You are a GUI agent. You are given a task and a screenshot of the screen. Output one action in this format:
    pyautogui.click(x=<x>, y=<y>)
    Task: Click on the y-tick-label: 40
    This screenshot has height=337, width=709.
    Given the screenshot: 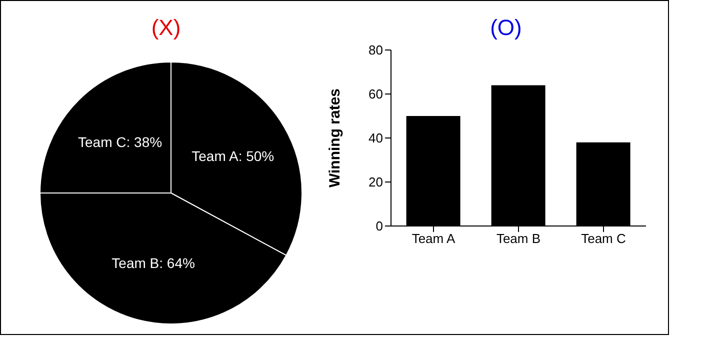 What is the action you would take?
    pyautogui.click(x=375, y=138)
    